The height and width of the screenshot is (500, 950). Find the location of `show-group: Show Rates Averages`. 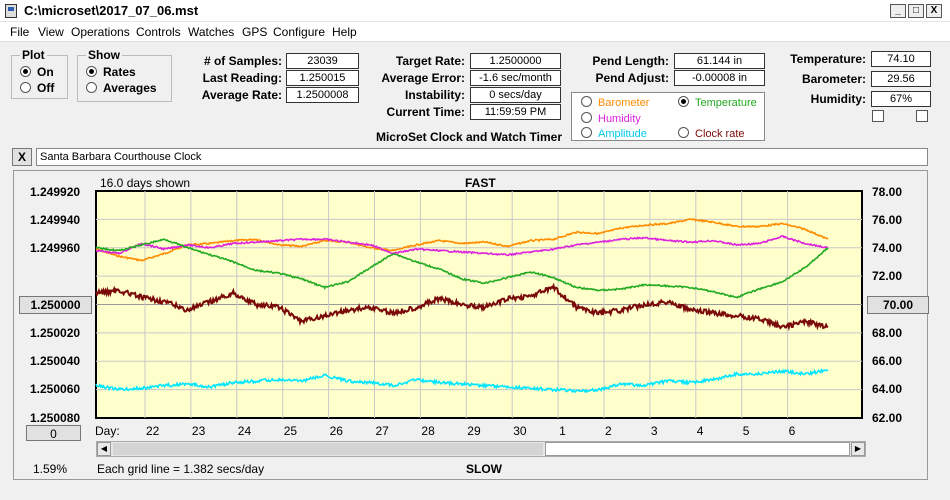

show-group: Show Rates Averages is located at coordinates (124, 75).